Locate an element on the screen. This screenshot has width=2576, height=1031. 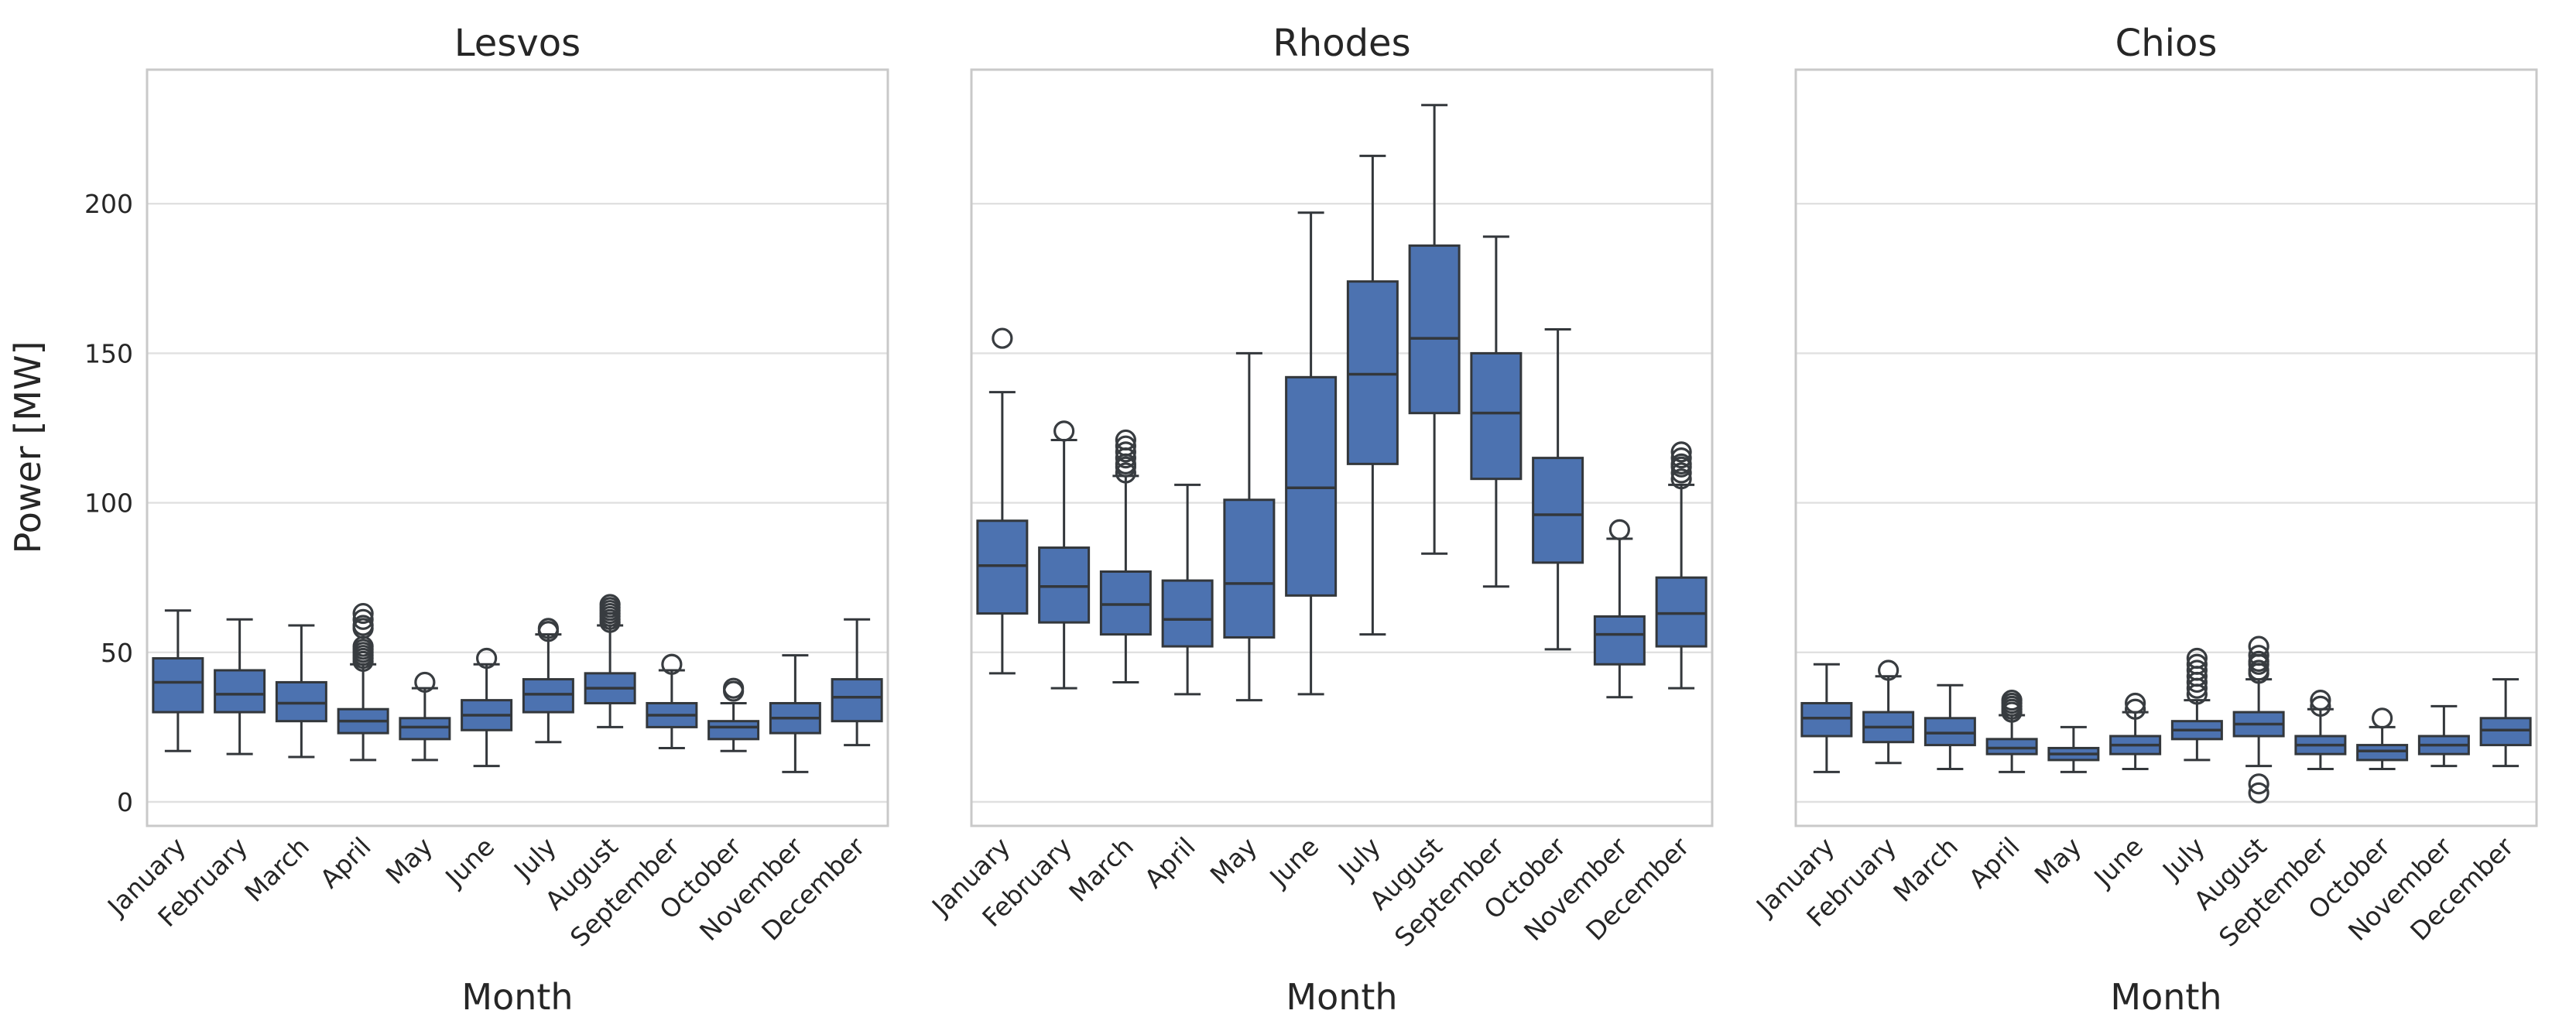
boxplot-chios-february is located at coordinates (1888, 712).